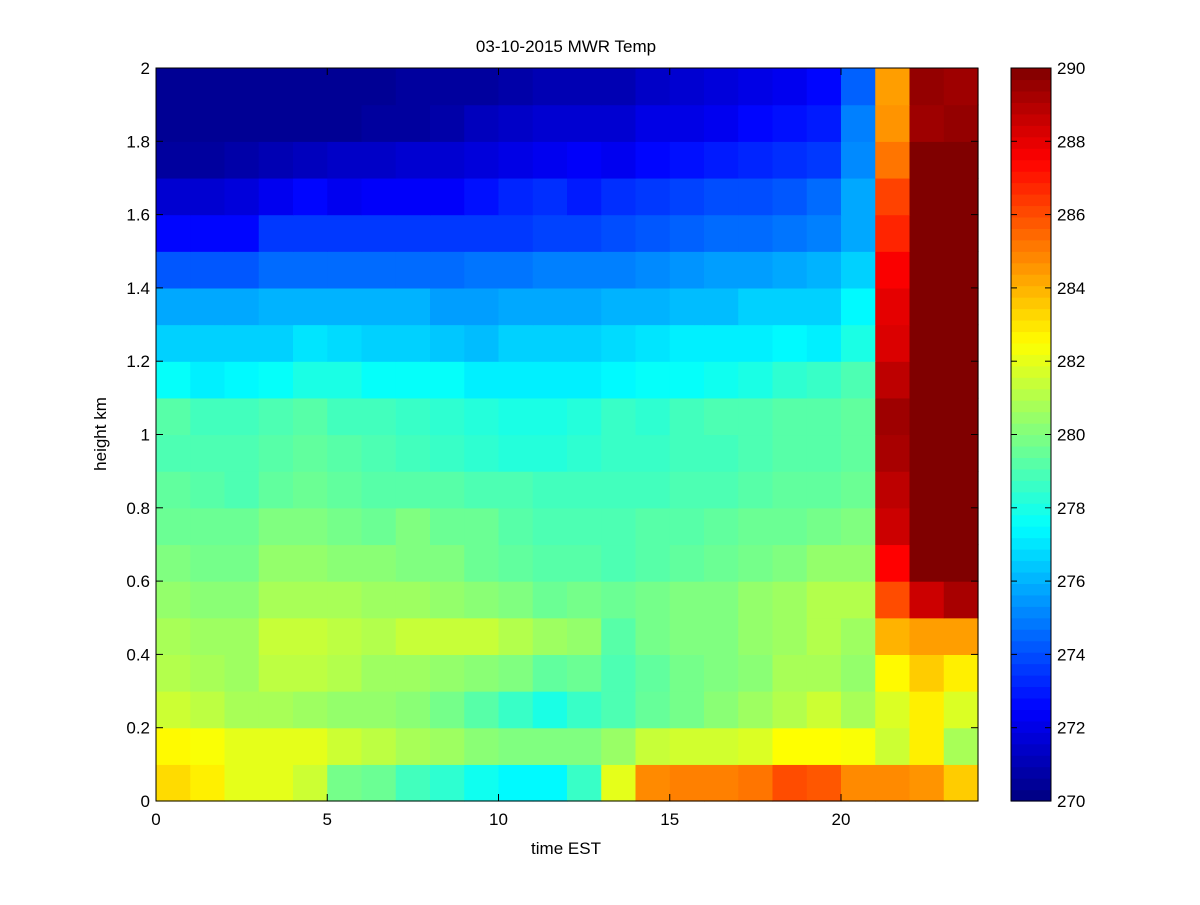  Describe the element at coordinates (138, 581) in the screenshot. I see `y-tick-label: 0.6` at that location.